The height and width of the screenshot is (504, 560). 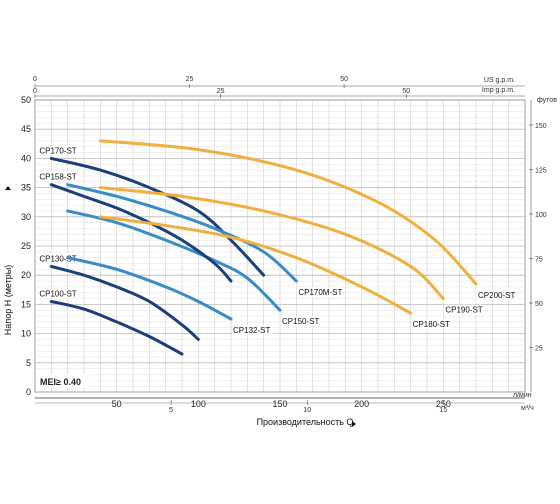 I want to click on y-tick-label: 30, so click(x=26, y=217).